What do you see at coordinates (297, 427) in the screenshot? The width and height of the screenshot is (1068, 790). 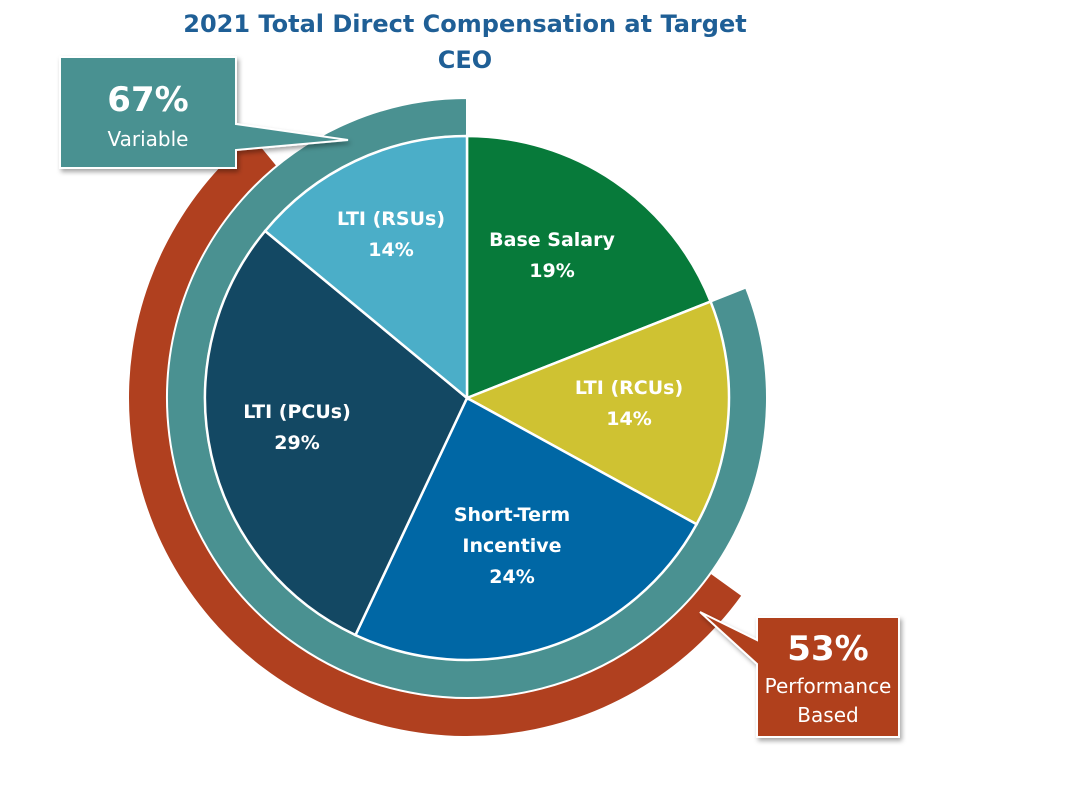 I see `slice-data-label: LTI (PCUs) 29%` at bounding box center [297, 427].